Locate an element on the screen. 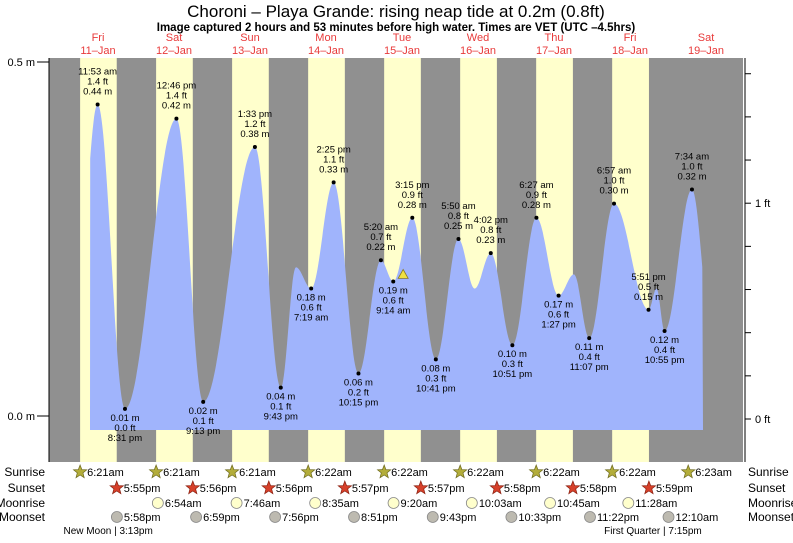 The image size is (793, 543). sunset-row-label-left: Sunset is located at coordinates (27, 488).